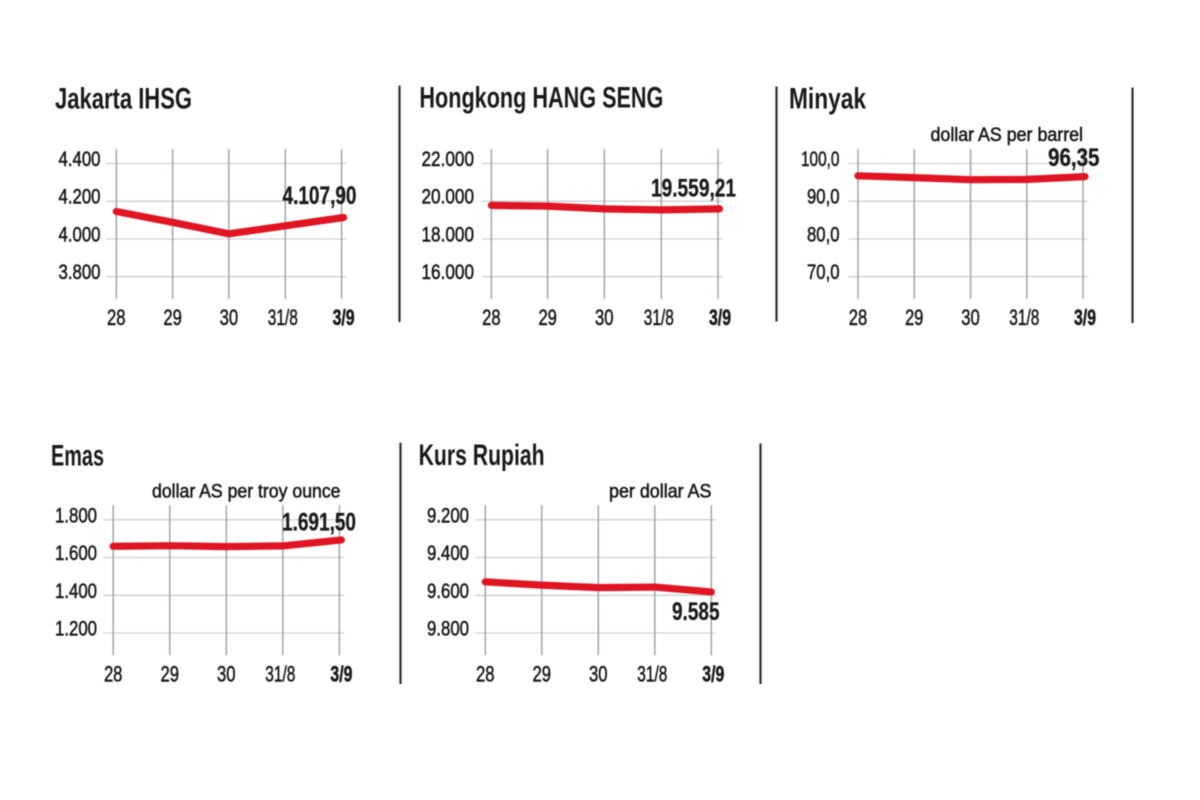 This screenshot has width=1200, height=800. Describe the element at coordinates (76, 629) in the screenshot. I see `svg-text: 1.200` at that location.